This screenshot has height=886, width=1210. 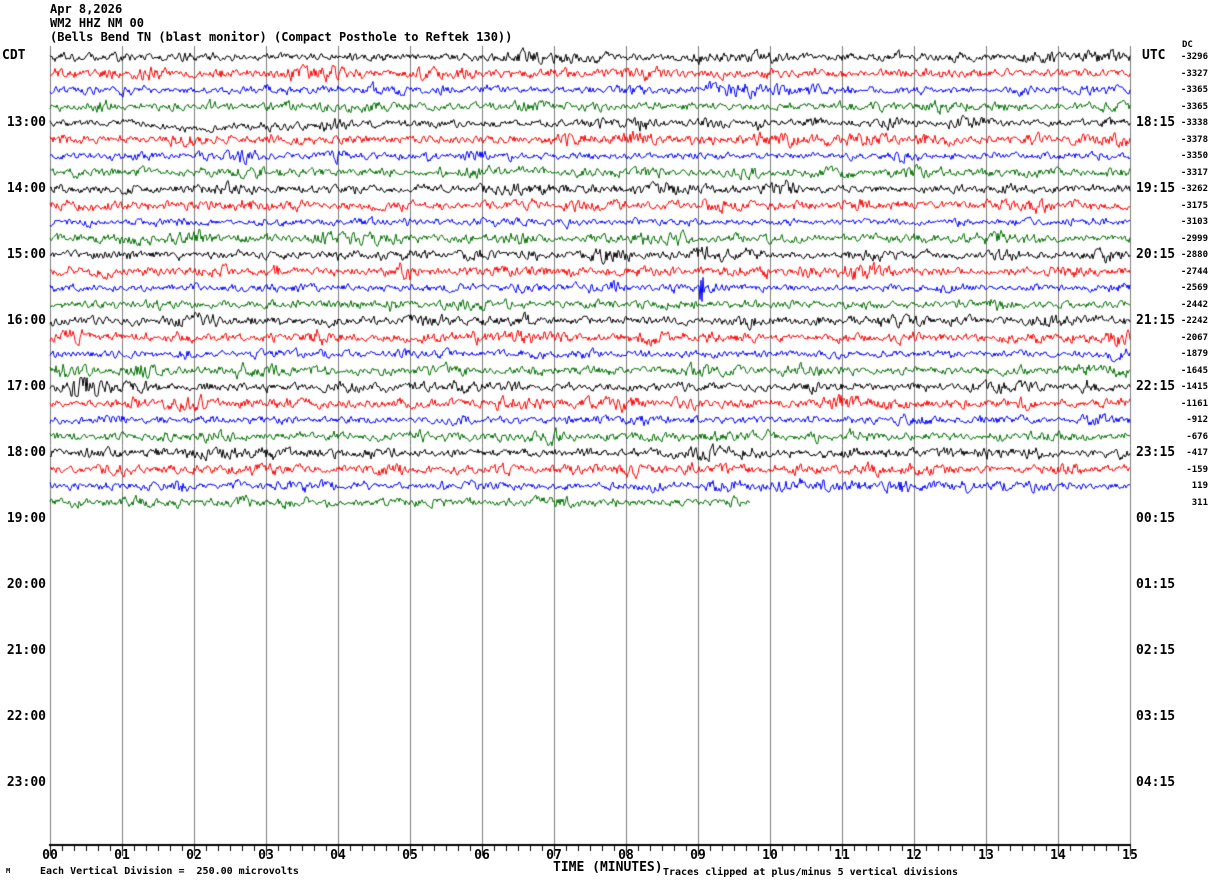 What do you see at coordinates (86, 9) in the screenshot?
I see `header-date: Apr 8,2026` at bounding box center [86, 9].